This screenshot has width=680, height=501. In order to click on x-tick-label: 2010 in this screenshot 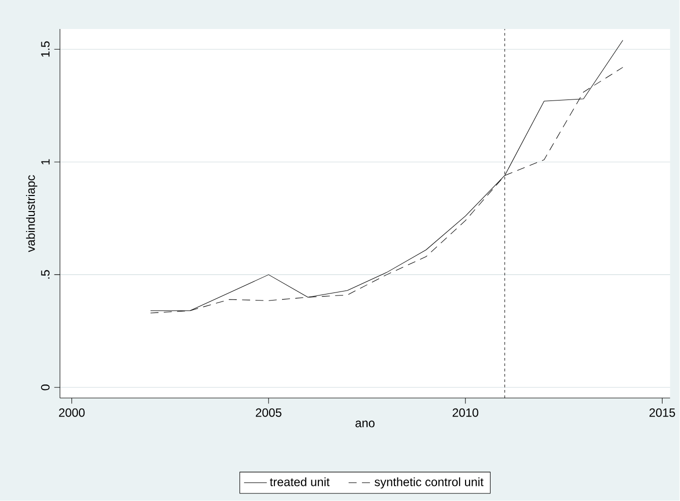, I will do `click(465, 413)`.